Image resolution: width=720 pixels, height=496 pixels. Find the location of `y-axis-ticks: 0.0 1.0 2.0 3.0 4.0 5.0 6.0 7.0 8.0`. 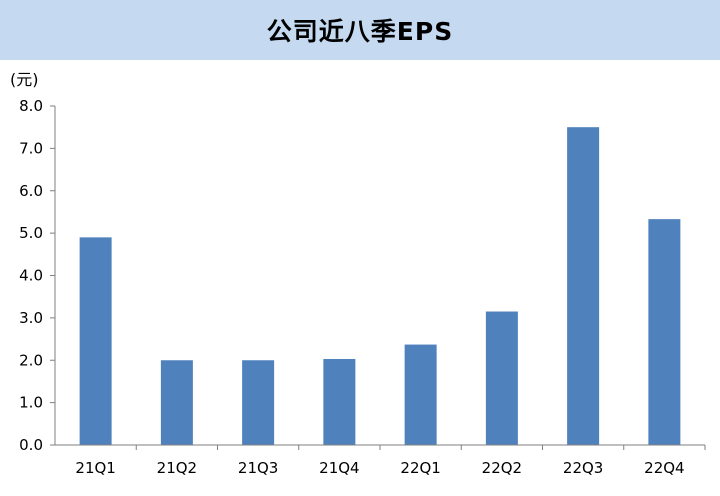

y-axis-ticks: 0.0 1.0 2.0 3.0 4.0 5.0 6.0 7.0 8.0 is located at coordinates (37, 275).